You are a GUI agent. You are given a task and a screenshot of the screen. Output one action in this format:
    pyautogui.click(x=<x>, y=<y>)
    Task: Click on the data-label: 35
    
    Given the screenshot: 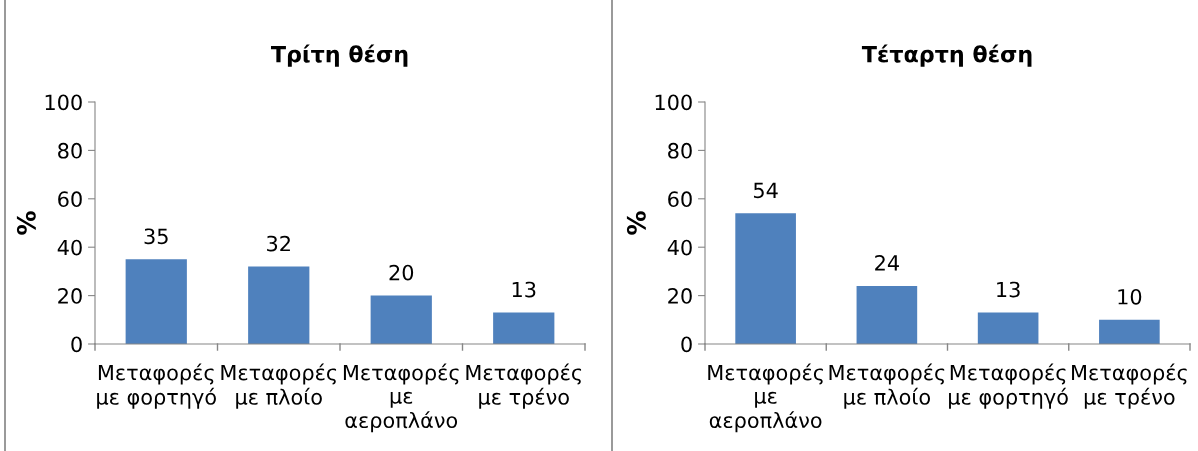 What is the action you would take?
    pyautogui.click(x=156, y=236)
    